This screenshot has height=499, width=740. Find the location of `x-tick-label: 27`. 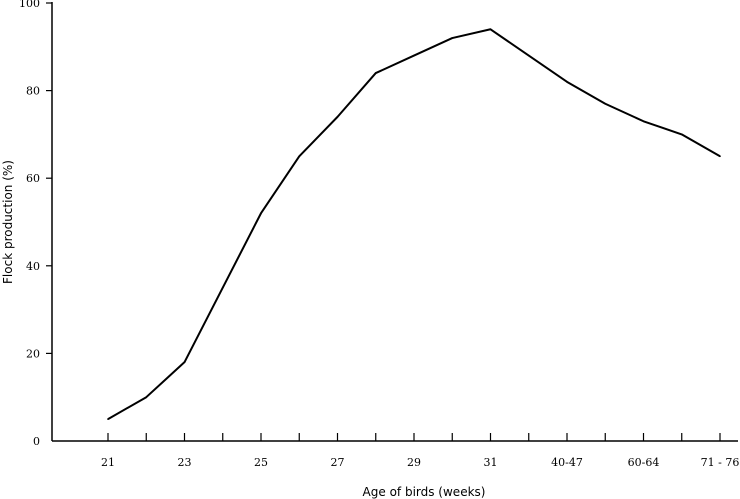

x-tick-label: 27 is located at coordinates (338, 462).